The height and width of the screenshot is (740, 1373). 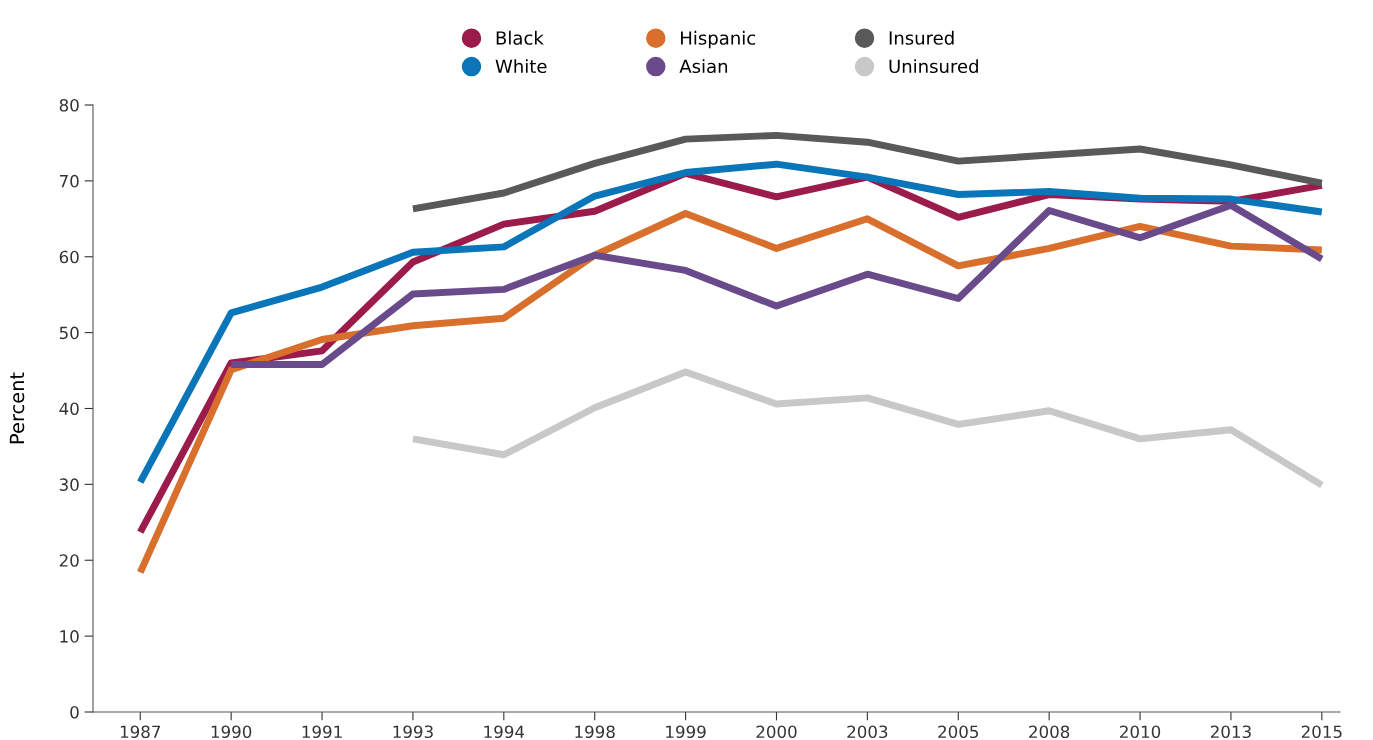 I want to click on legend-label: Uninsured, so click(x=933, y=66).